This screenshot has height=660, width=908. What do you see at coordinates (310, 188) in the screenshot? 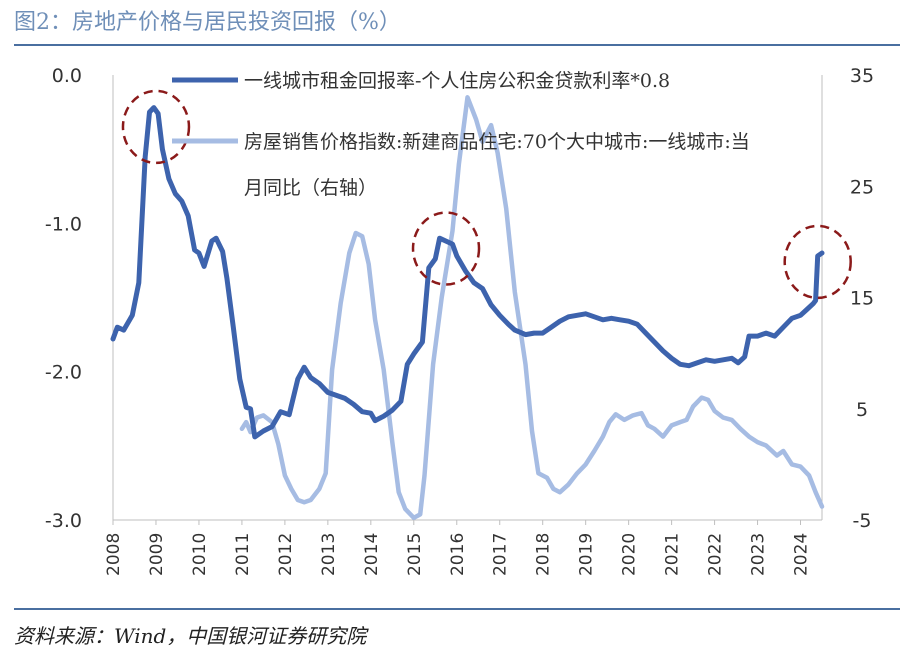
I see `legend-label-price-index-line2: 月同比（右轴）` at bounding box center [310, 188].